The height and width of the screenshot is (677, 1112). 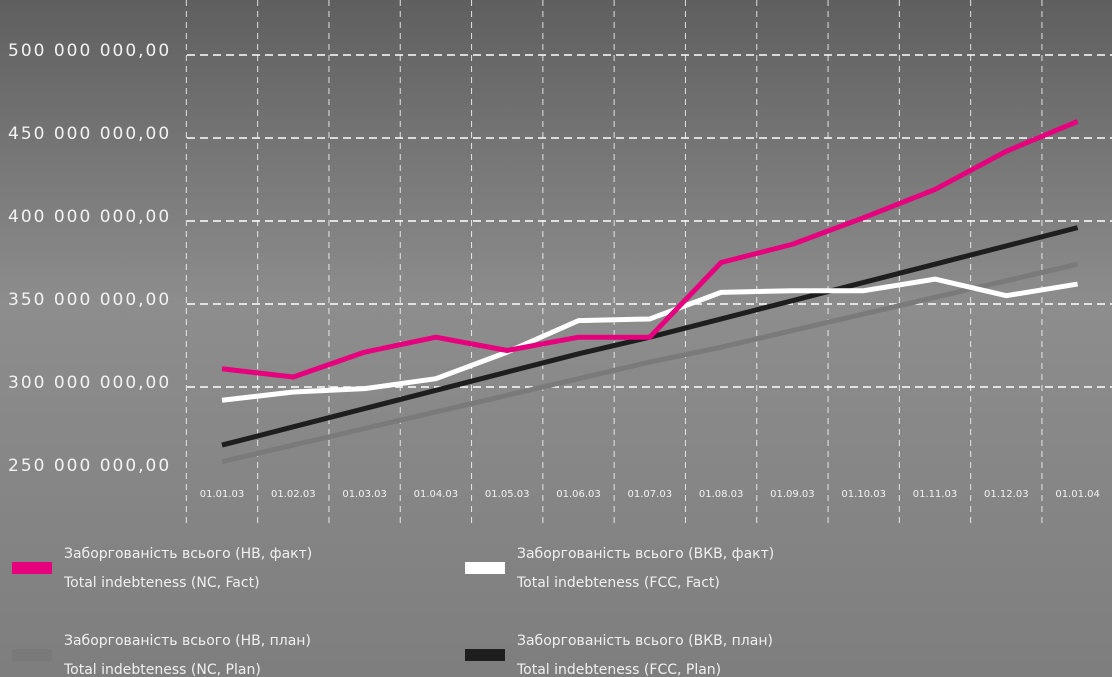 What do you see at coordinates (645, 641) in the screenshot?
I see `legend-label: Заборгованість всього (ВКВ, план)` at bounding box center [645, 641].